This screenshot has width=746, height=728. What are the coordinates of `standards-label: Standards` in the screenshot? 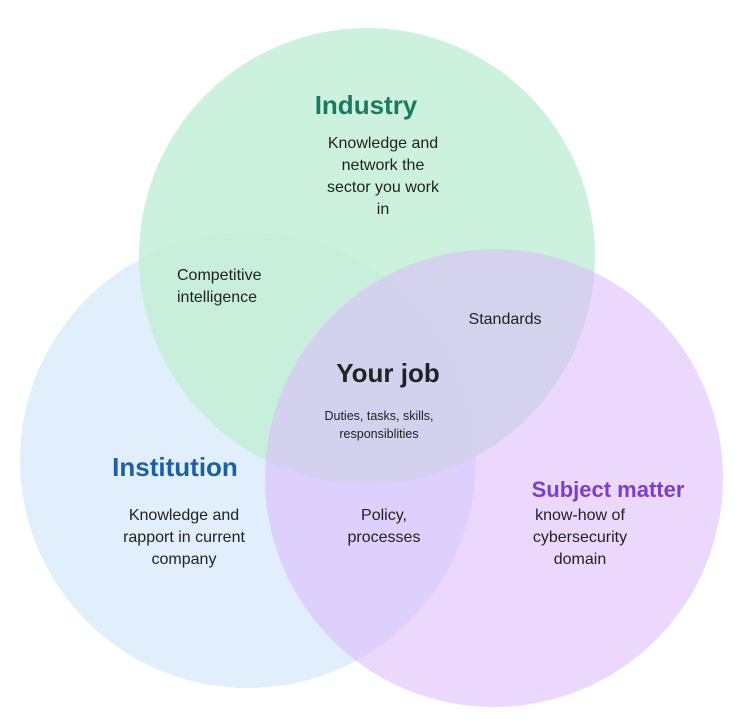 It's located at (505, 319).